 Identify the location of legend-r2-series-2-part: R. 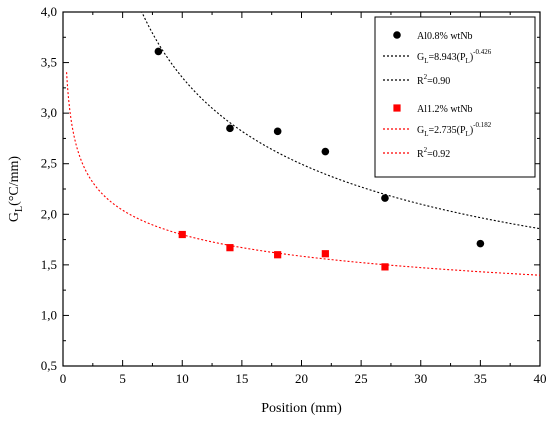
(420, 154).